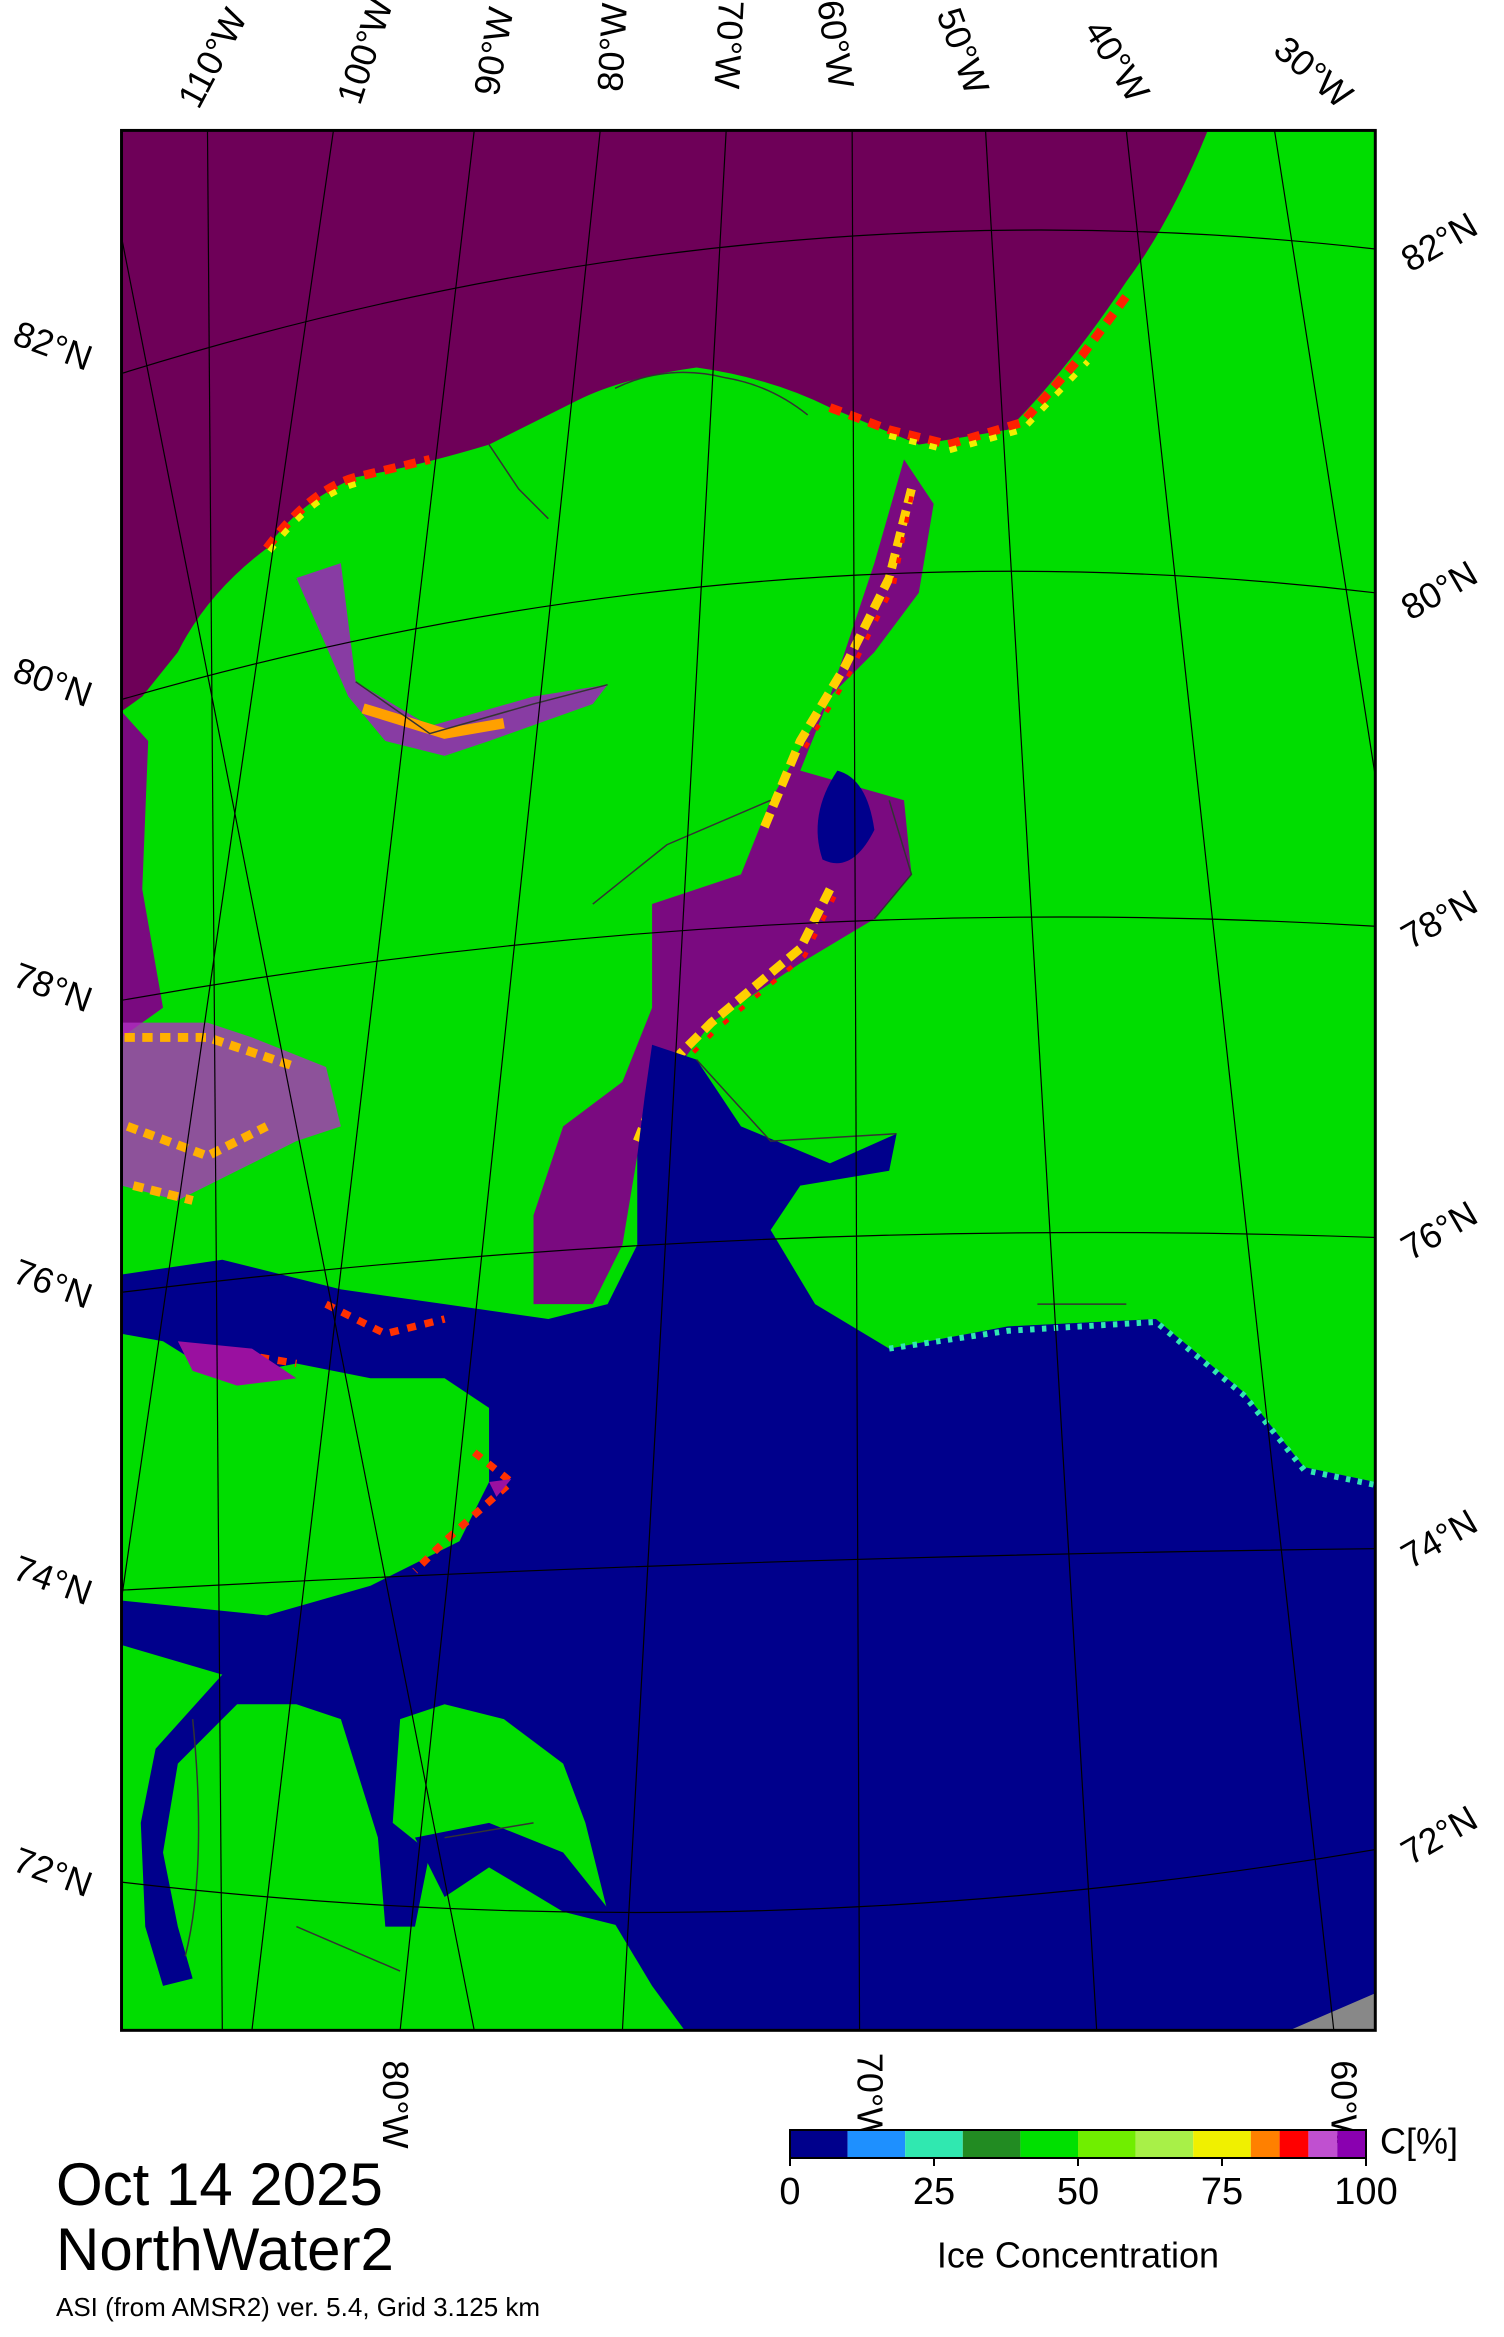 The height and width of the screenshot is (2337, 1504). Describe the element at coordinates (1078, 2192) in the screenshot. I see `colorbar-tick-label: 50` at that location.